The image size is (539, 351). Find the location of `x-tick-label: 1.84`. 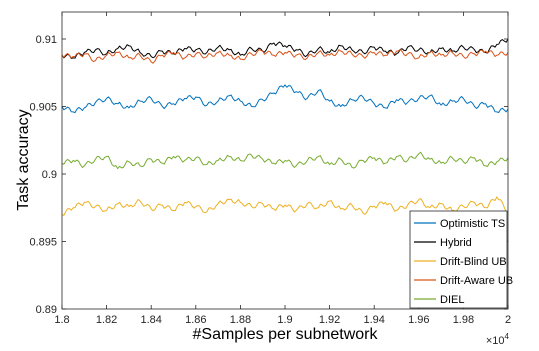

x-tick-label: 1.84 is located at coordinates (150, 320).